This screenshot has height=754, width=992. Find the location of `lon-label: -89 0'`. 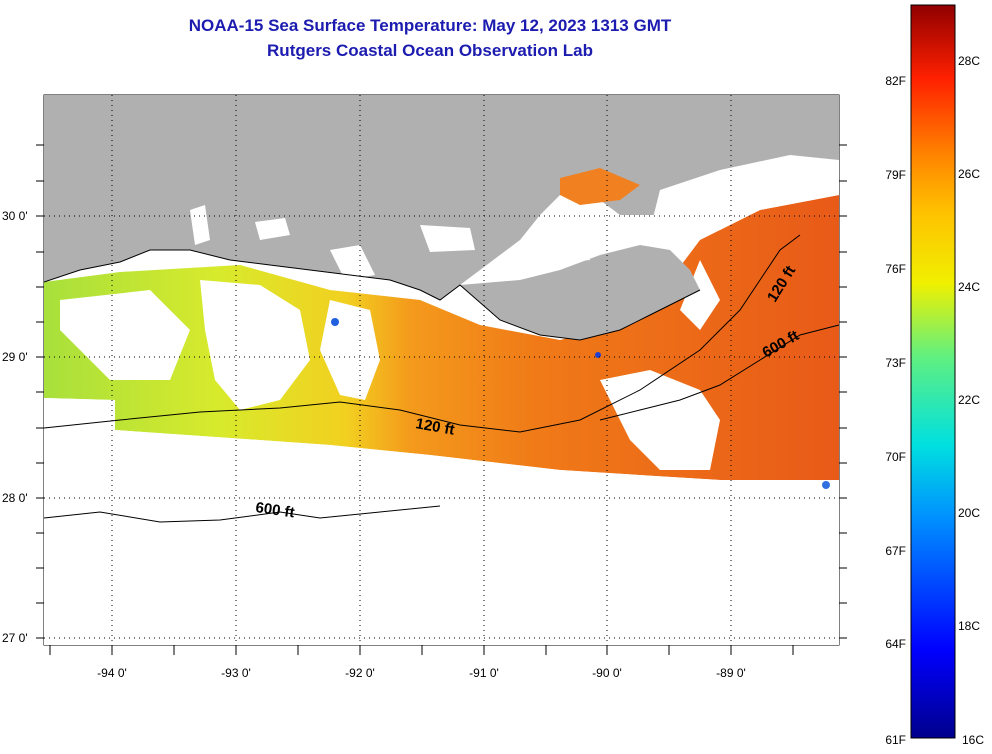

lon-label: -89 0' is located at coordinates (731, 673).